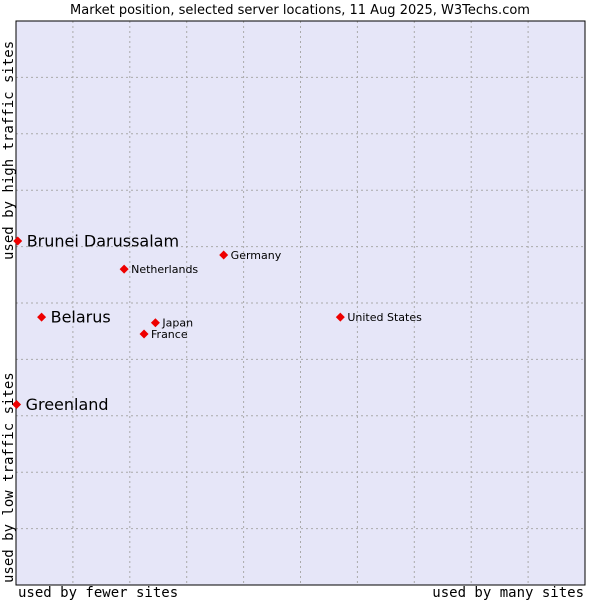 The width and height of the screenshot is (600, 604). Describe the element at coordinates (103, 240) in the screenshot. I see `point-label: Brunei Darussalam` at that location.